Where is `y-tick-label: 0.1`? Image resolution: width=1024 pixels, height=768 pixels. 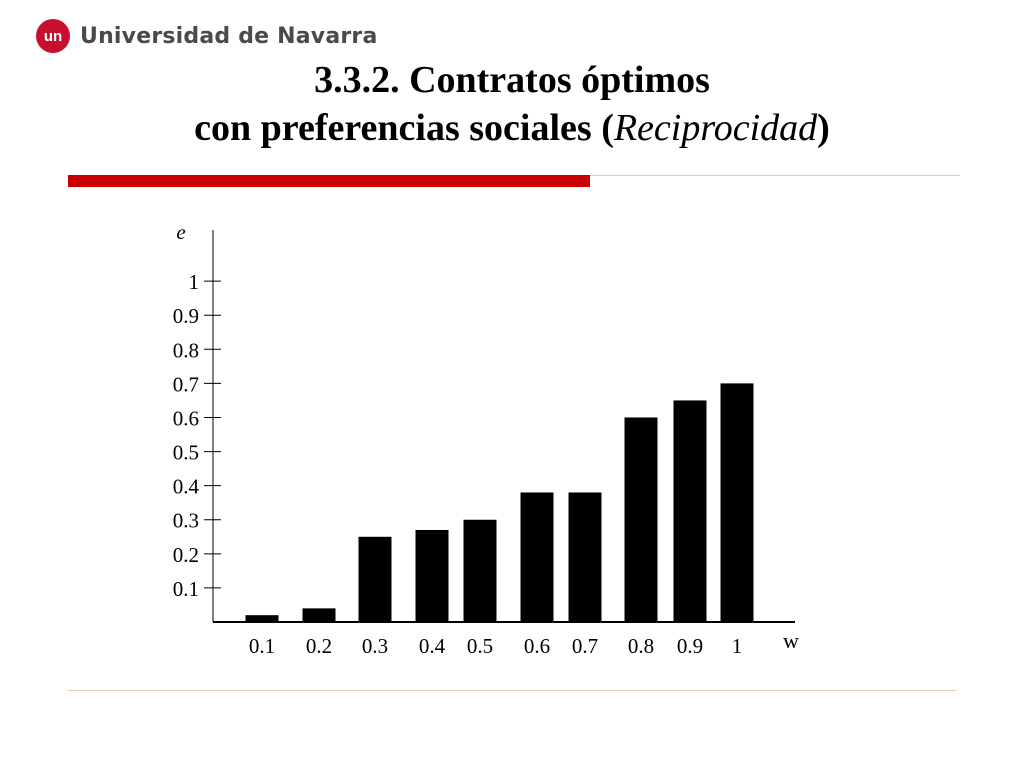 y-tick-label: 0.1 is located at coordinates (186, 589).